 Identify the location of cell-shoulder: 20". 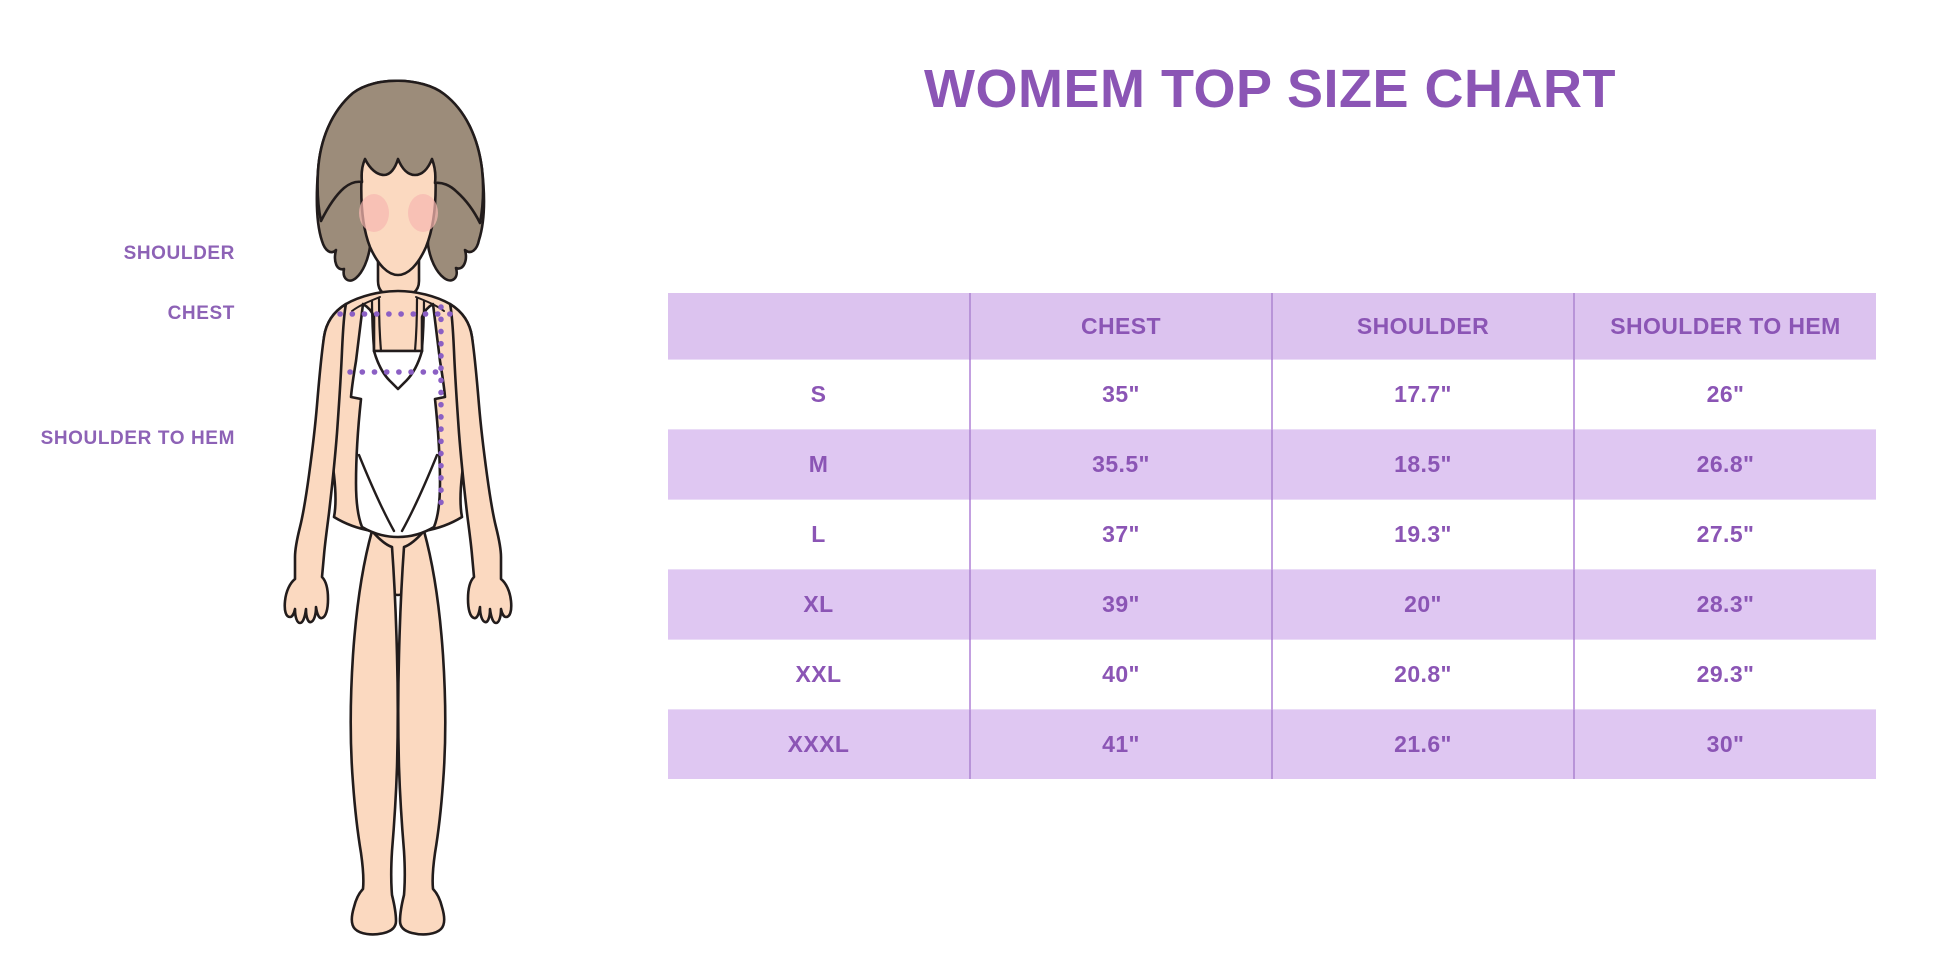
(1422, 604).